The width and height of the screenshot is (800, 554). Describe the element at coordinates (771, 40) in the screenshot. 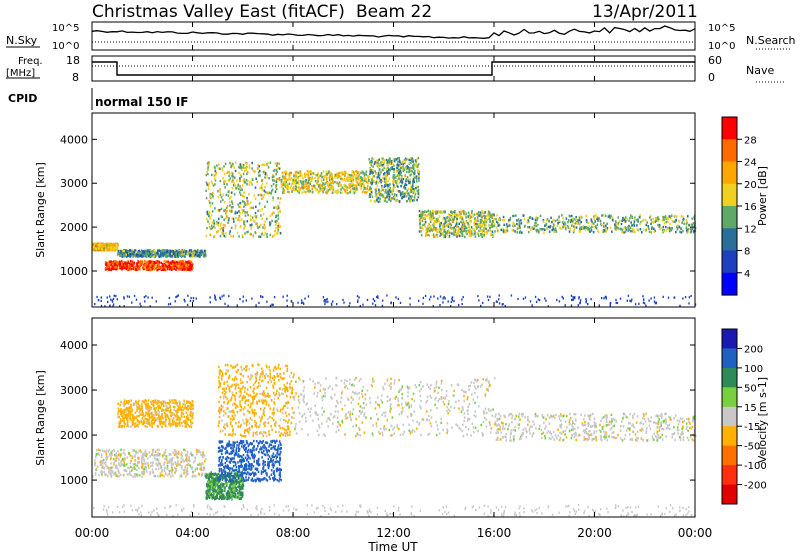

I see `noise-right-label: N.Search` at that location.